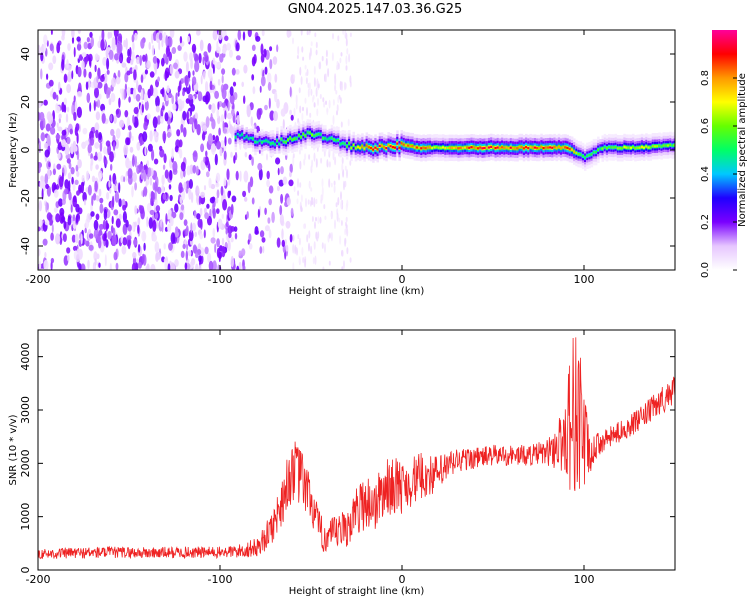 The height and width of the screenshot is (600, 750). Describe the element at coordinates (25, 102) in the screenshot. I see `heatmap-y-tick-label: 20` at that location.